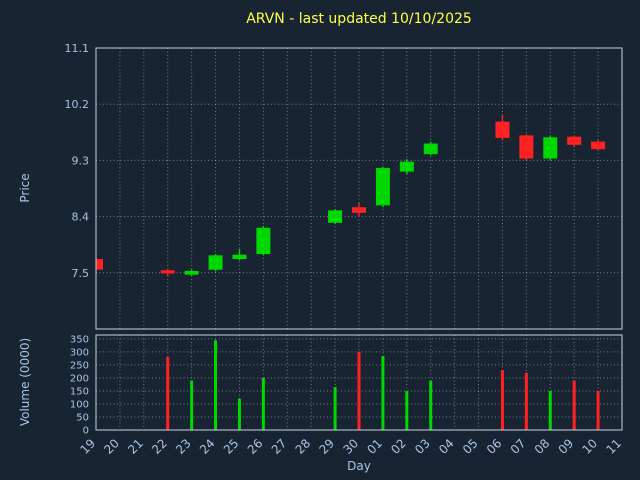  What do you see at coordinates (613, 446) in the screenshot?
I see `x-tick-label: 11` at bounding box center [613, 446].